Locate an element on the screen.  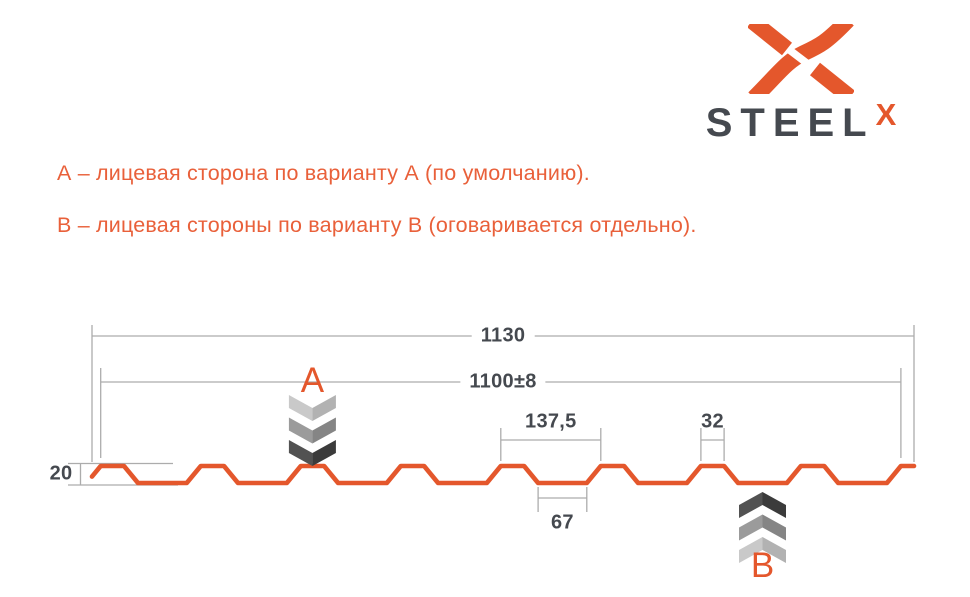
logo-x-nw-arm is located at coordinates (770, 40).